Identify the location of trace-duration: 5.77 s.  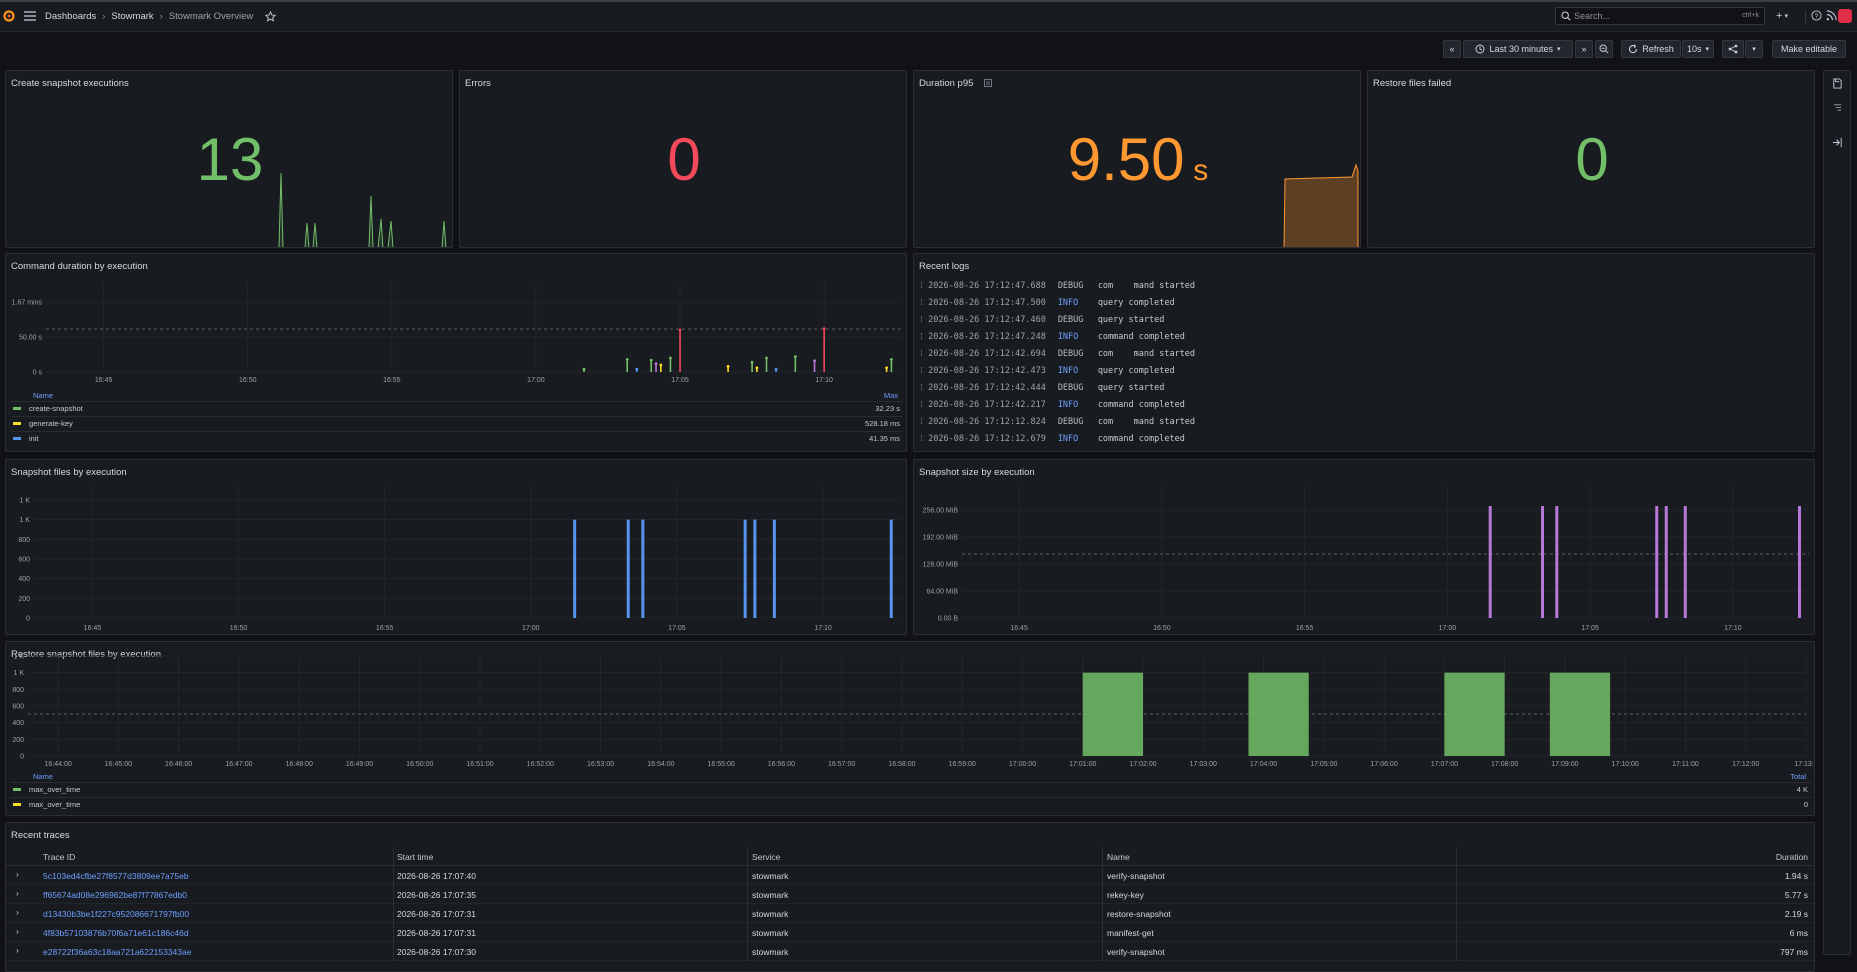
(1796, 895).